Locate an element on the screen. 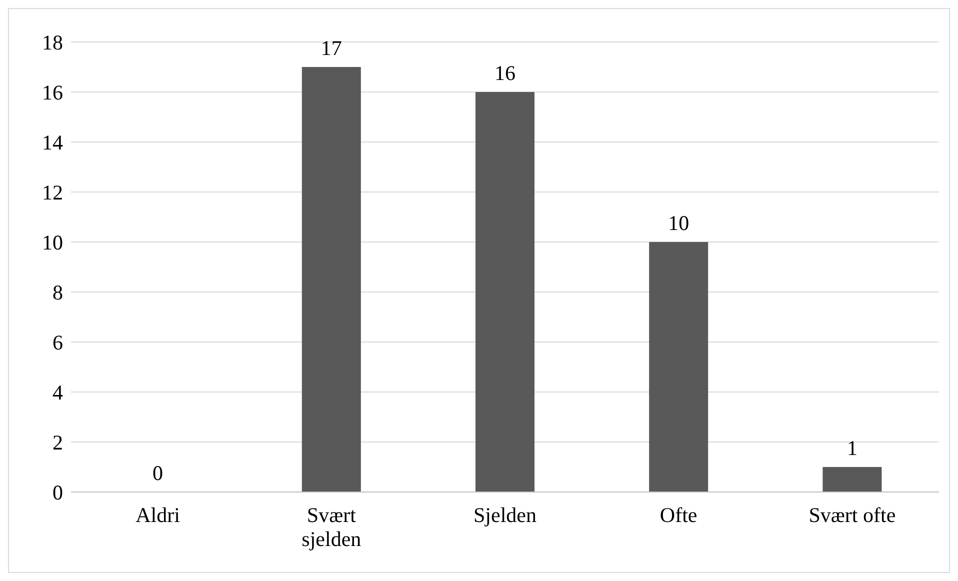 This screenshot has height=581, width=958. y-tick-label: 4 is located at coordinates (58, 392).